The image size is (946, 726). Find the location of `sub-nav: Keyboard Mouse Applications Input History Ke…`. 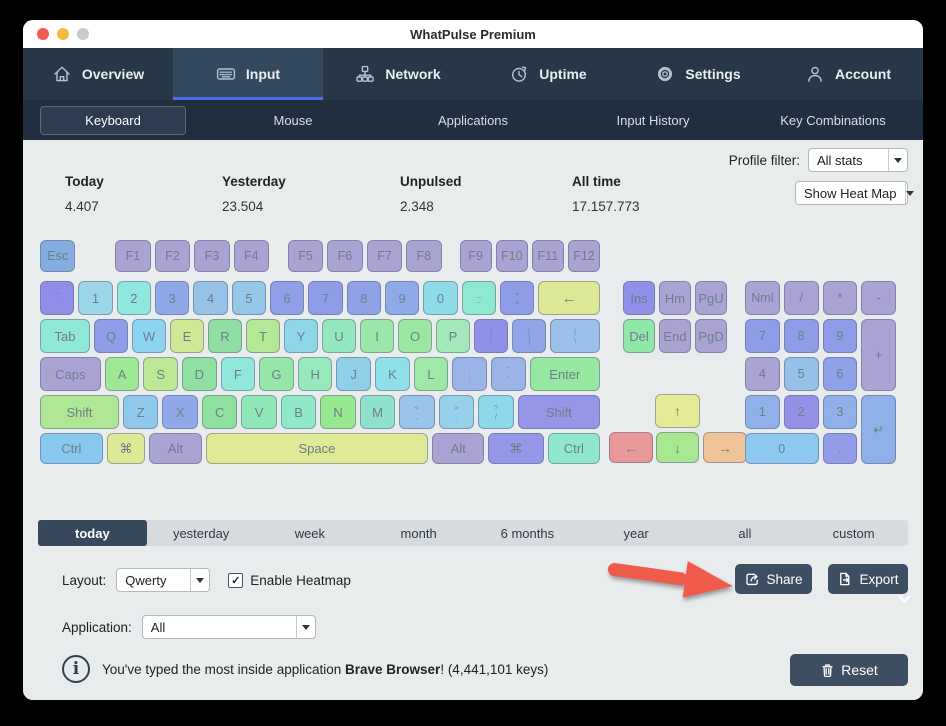

sub-nav: Keyboard Mouse Applications Input History Ke… is located at coordinates (473, 120).